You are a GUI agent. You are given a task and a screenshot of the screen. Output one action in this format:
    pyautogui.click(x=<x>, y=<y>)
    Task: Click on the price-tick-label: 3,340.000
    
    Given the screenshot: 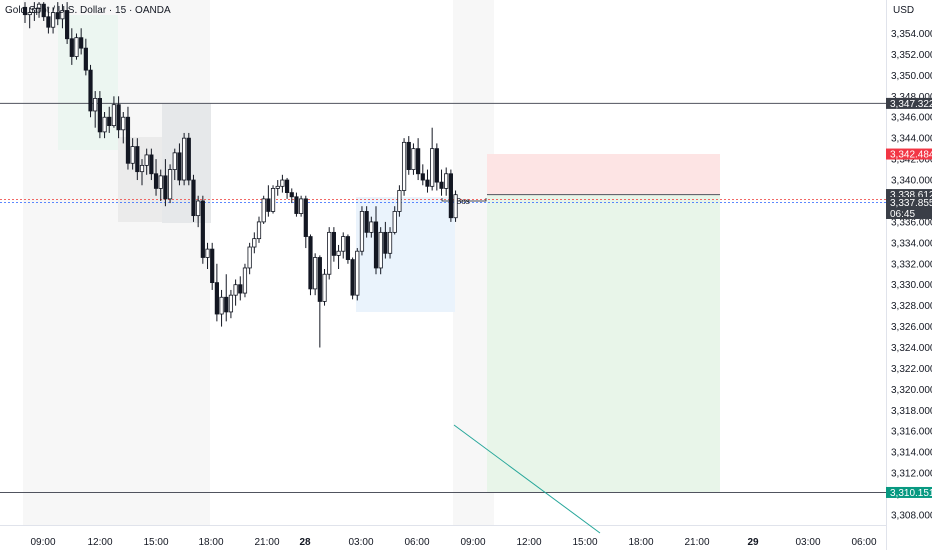 What is the action you would take?
    pyautogui.click(x=911, y=181)
    